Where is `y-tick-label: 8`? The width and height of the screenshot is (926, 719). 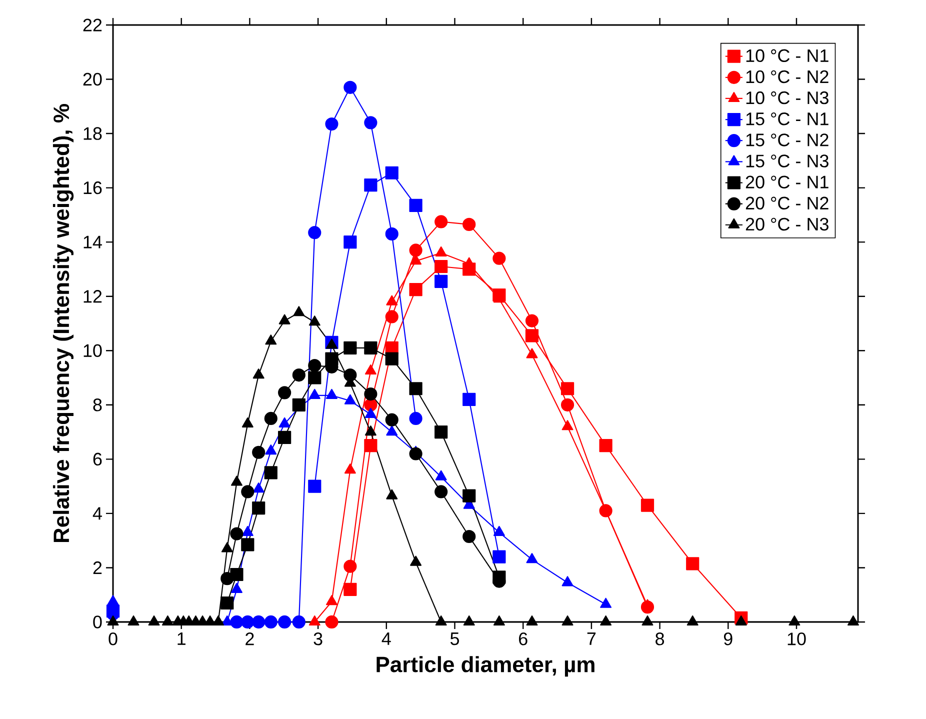 y-tick-label: 8 is located at coordinates (97, 405).